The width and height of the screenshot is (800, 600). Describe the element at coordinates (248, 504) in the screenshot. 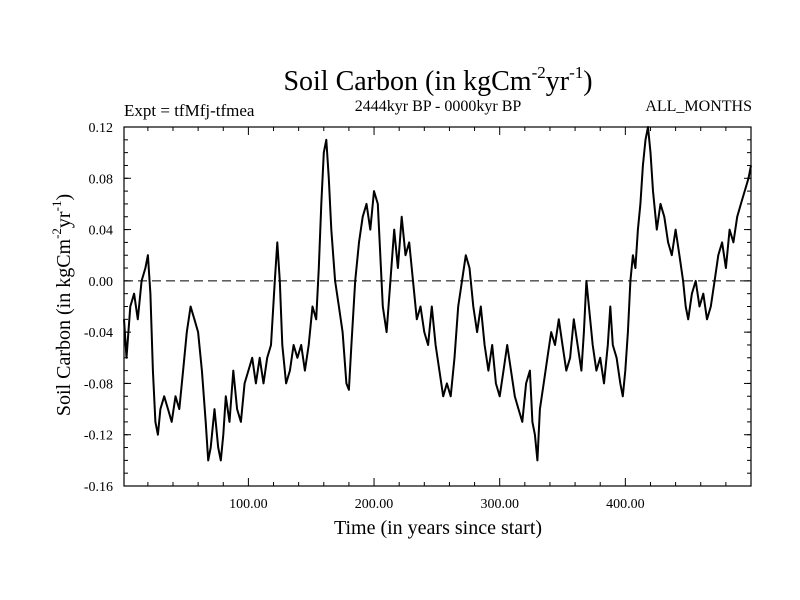

I see `x-tick-label: 100.00` at that location.